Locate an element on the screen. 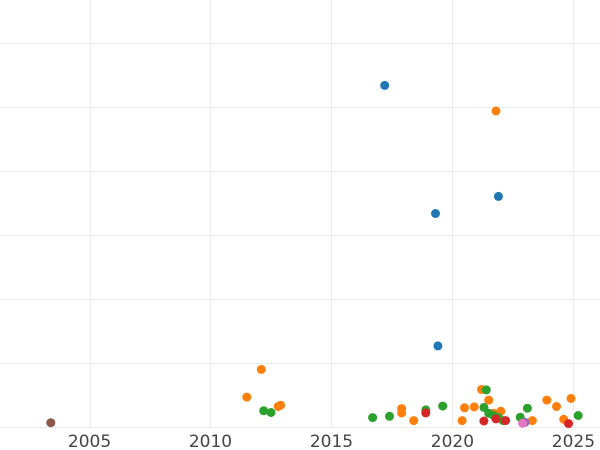  x-tick-label: 2020 is located at coordinates (452, 441).